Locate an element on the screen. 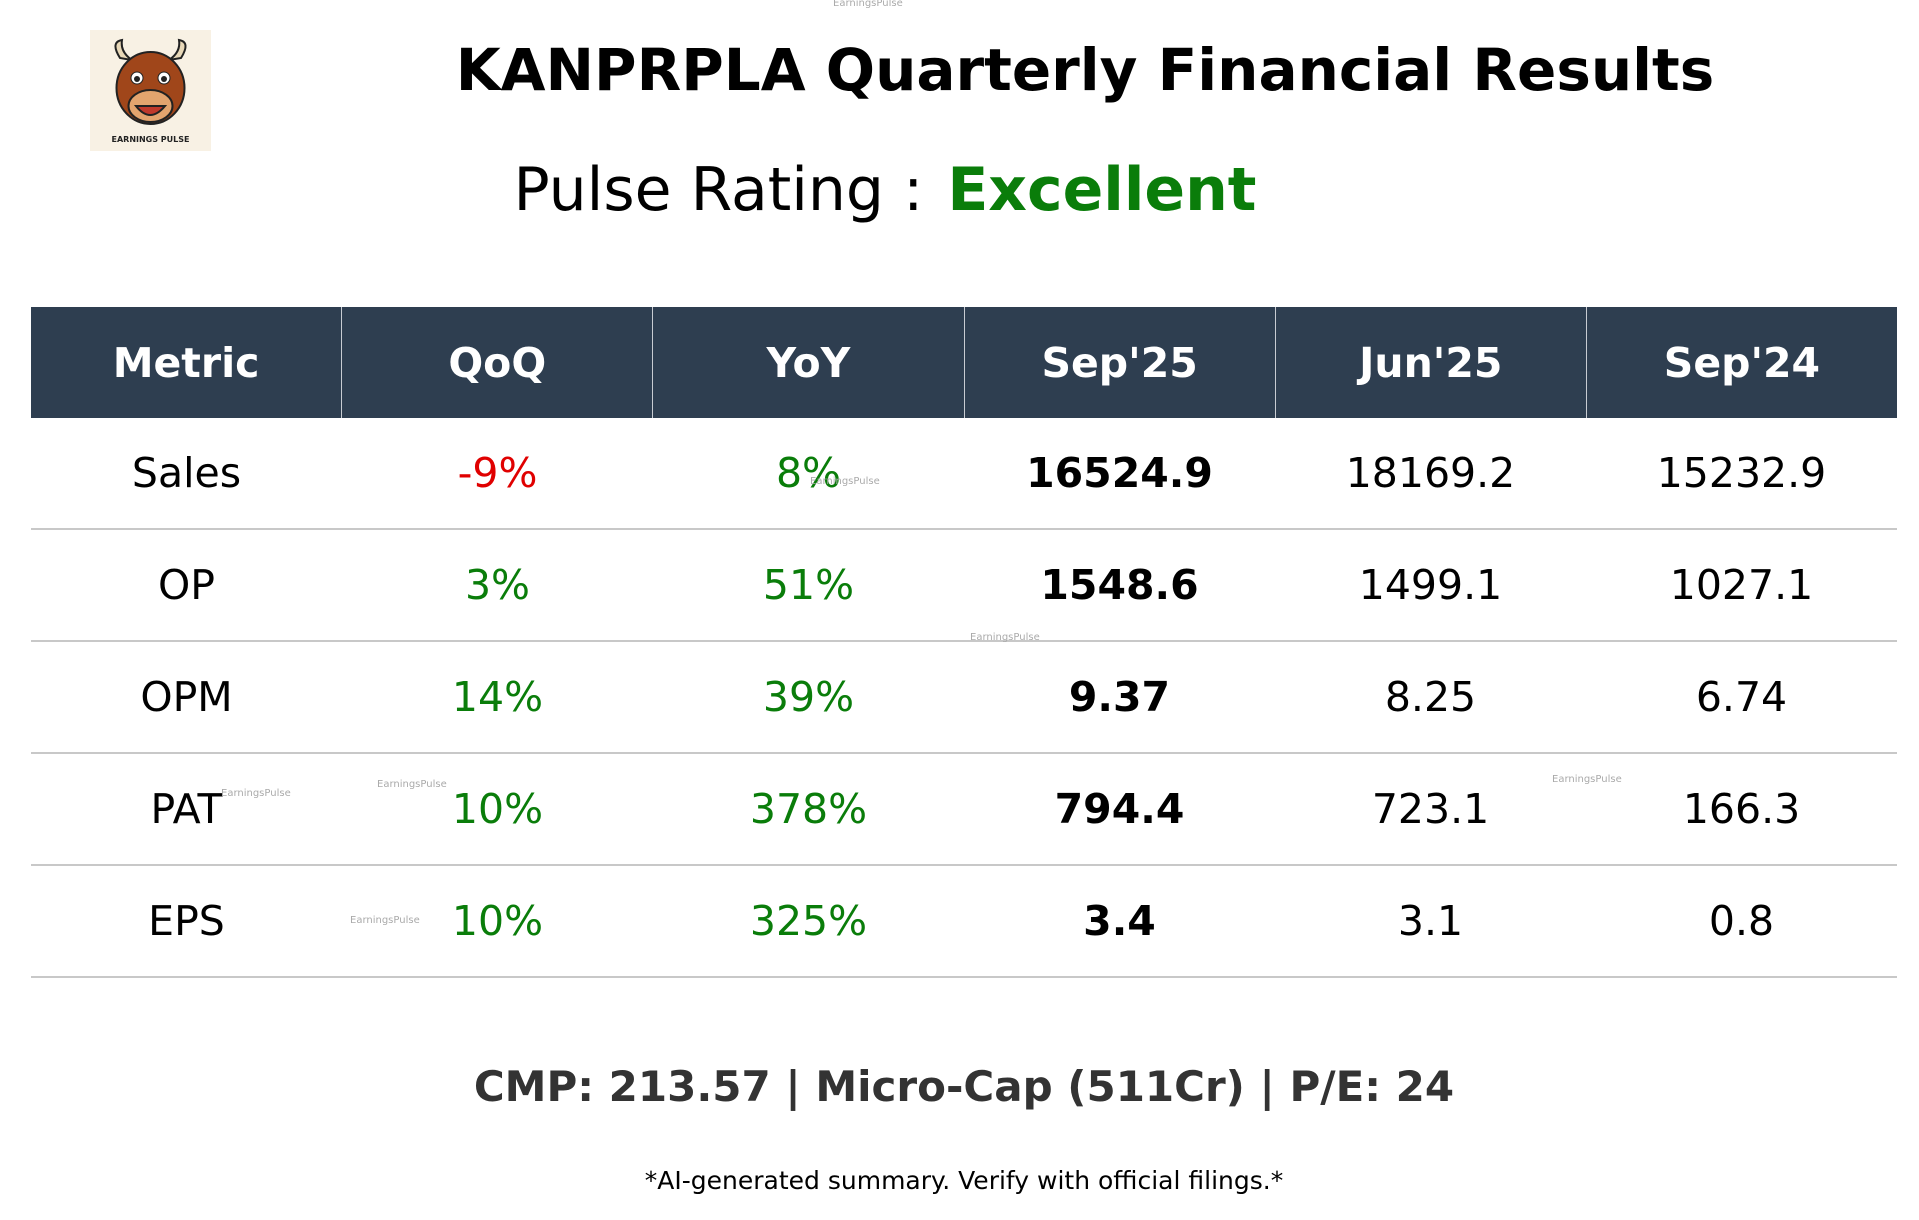 The image size is (1919, 1220). table-cell: 1499.1 is located at coordinates (1430, 585).